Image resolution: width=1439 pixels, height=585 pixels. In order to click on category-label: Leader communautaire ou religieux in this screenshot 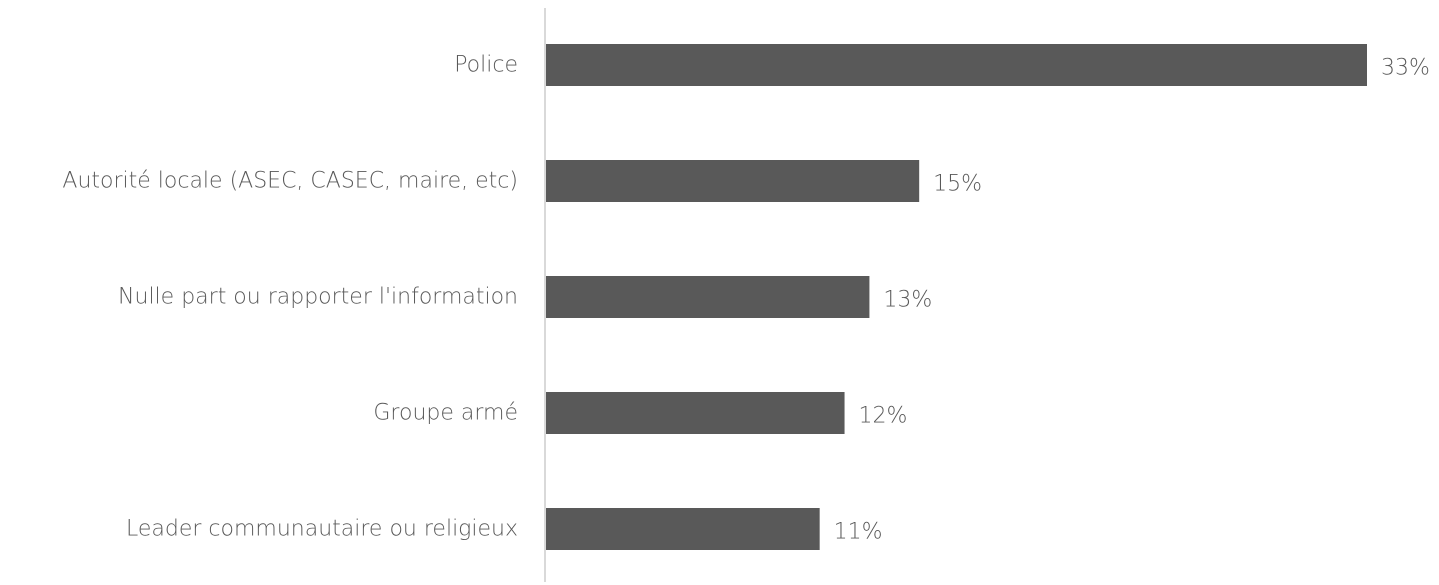, I will do `click(322, 529)`.